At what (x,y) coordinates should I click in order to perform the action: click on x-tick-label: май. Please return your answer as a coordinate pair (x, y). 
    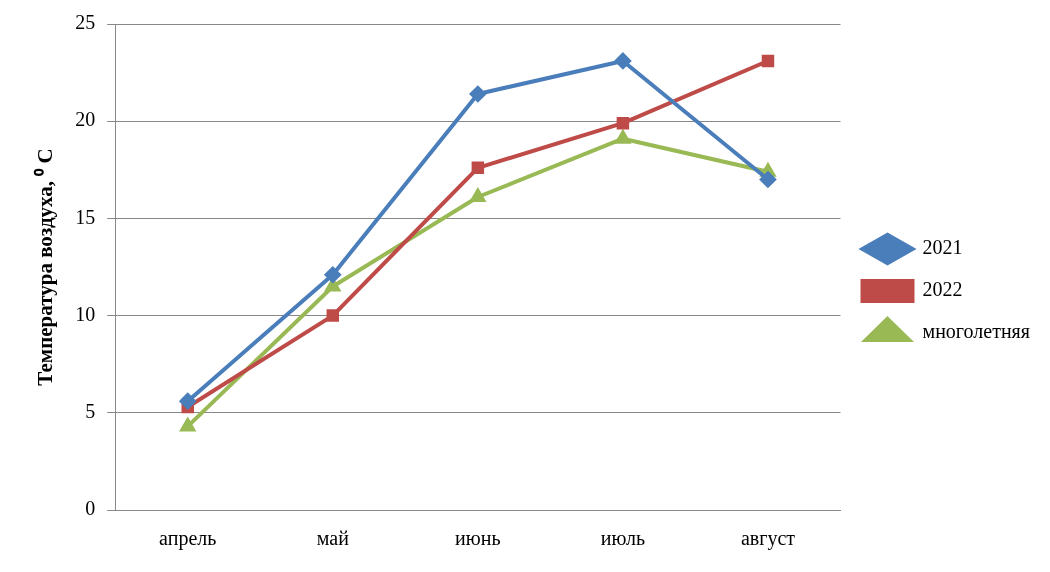
    Looking at the image, I should click on (333, 538).